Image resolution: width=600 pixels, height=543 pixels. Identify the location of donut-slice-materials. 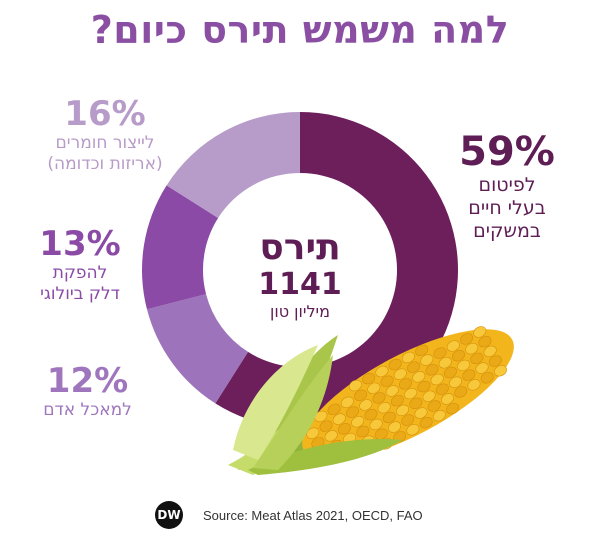
(233, 165).